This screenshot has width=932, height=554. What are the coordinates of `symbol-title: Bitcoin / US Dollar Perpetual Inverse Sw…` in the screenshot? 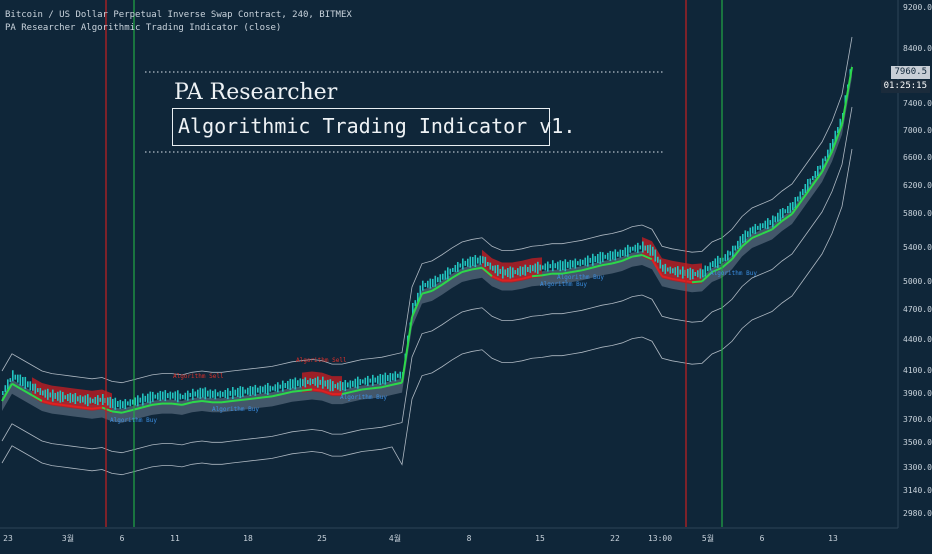 It's located at (178, 15).